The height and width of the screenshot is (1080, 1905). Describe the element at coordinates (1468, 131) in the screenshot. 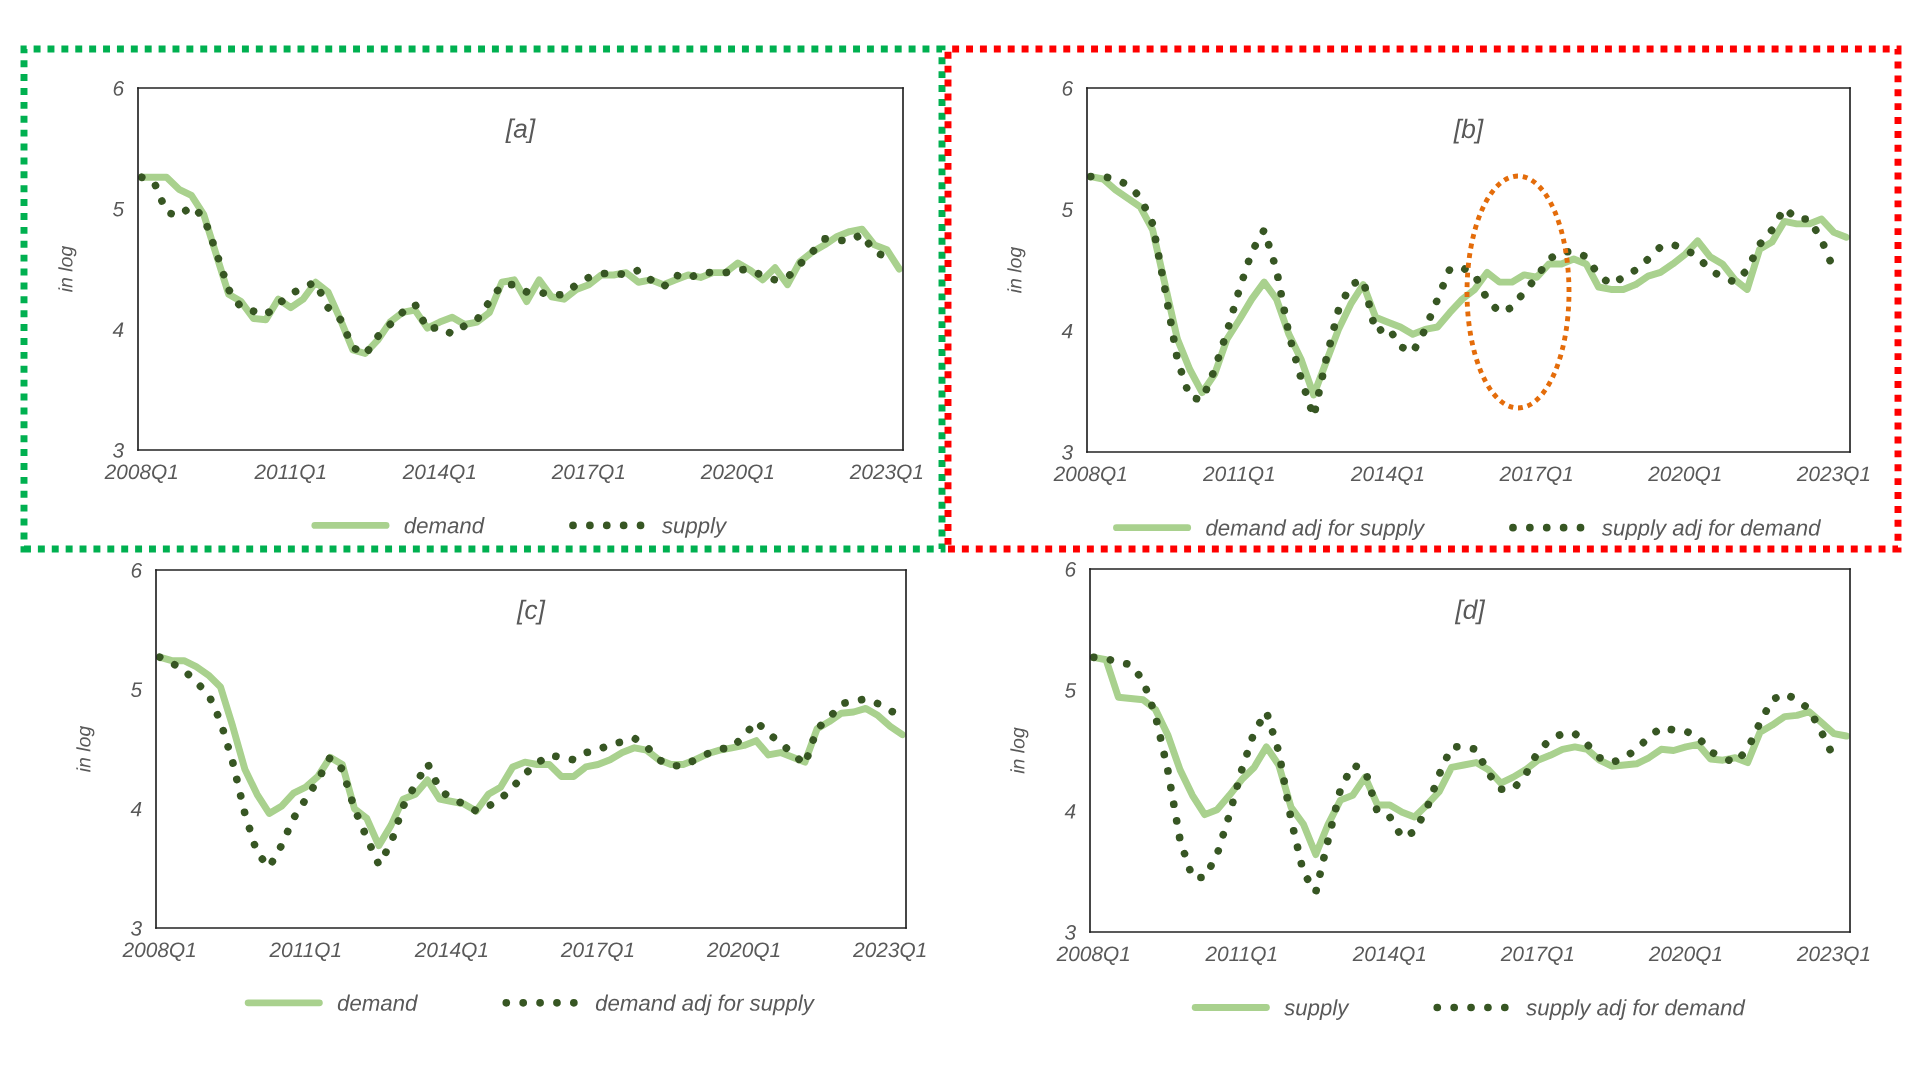

I see `text: [b]` at that location.